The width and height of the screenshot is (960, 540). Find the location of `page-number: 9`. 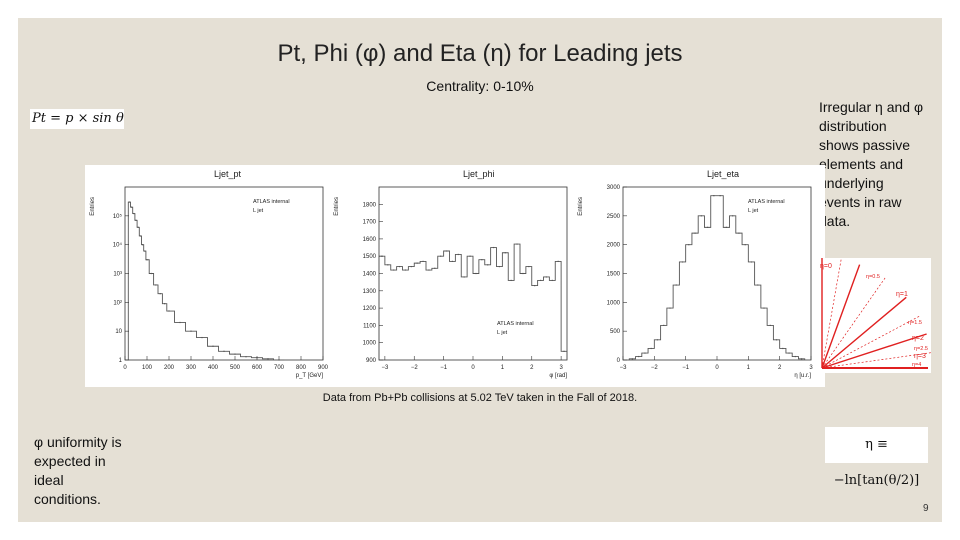

page-number: 9 is located at coordinates (926, 508).